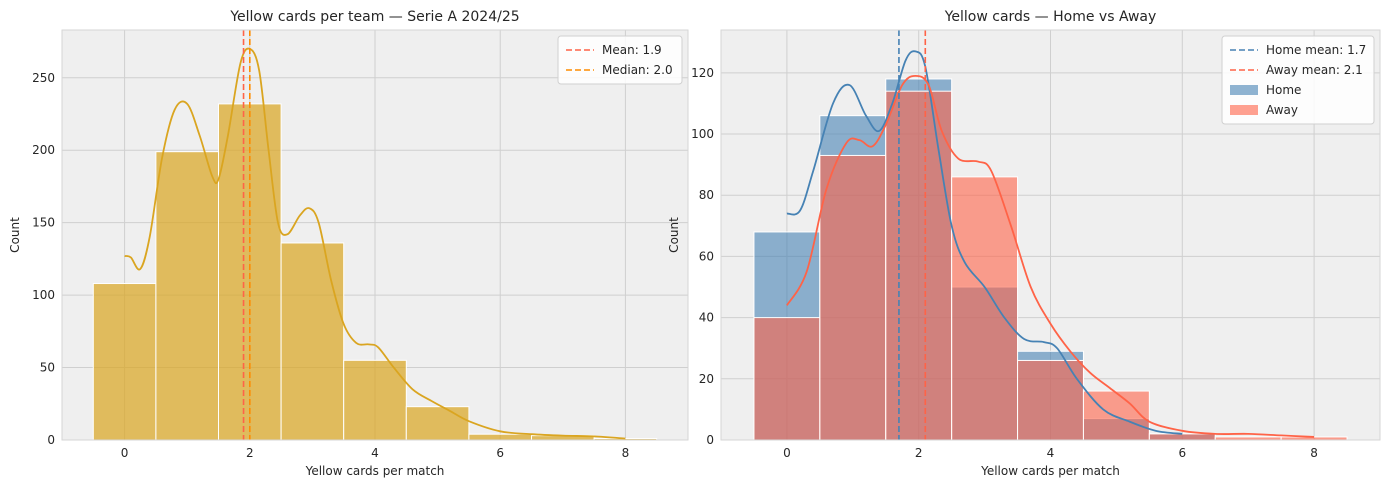 Image resolution: width=1389 pixels, height=490 pixels. Describe the element at coordinates (637, 70) in the screenshot. I see `legend-label: Median: 2.0` at that location.